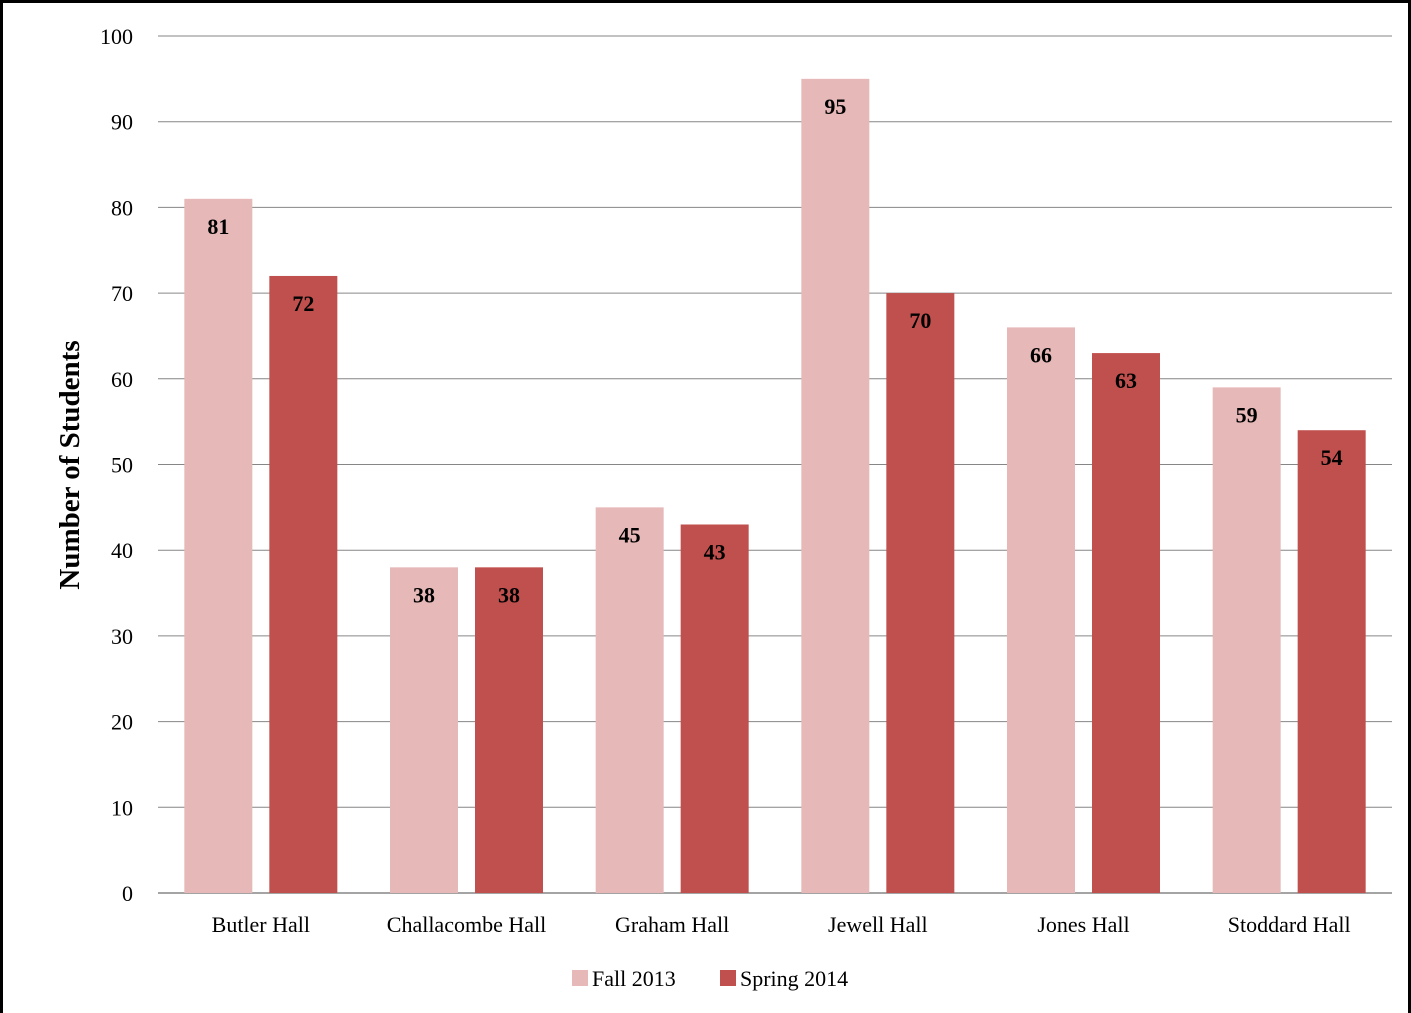  Describe the element at coordinates (70, 464) in the screenshot. I see `y-axis-label: Number of Students` at that location.